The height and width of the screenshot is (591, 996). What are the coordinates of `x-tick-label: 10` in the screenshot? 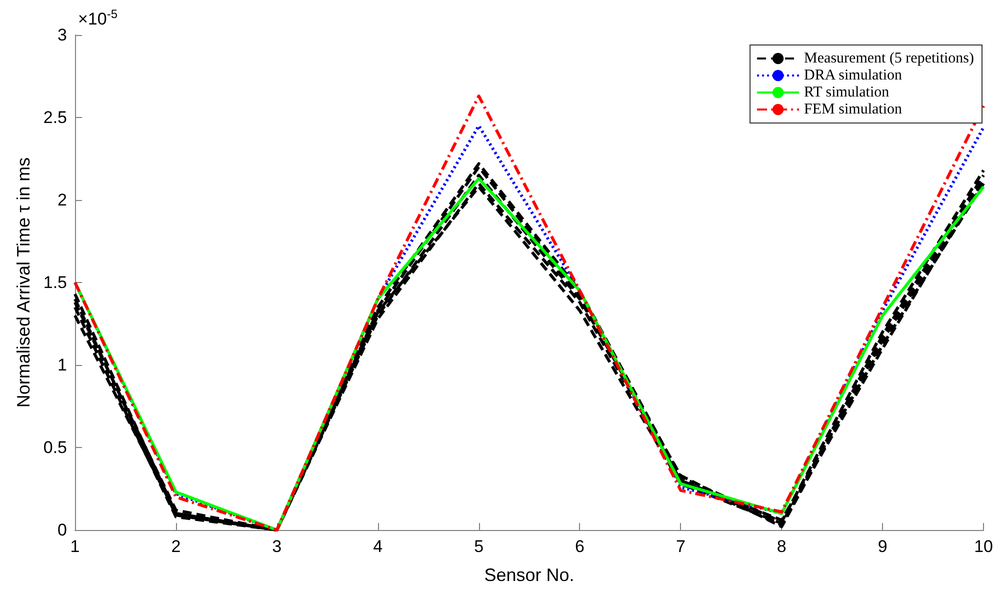 It's located at (984, 546).